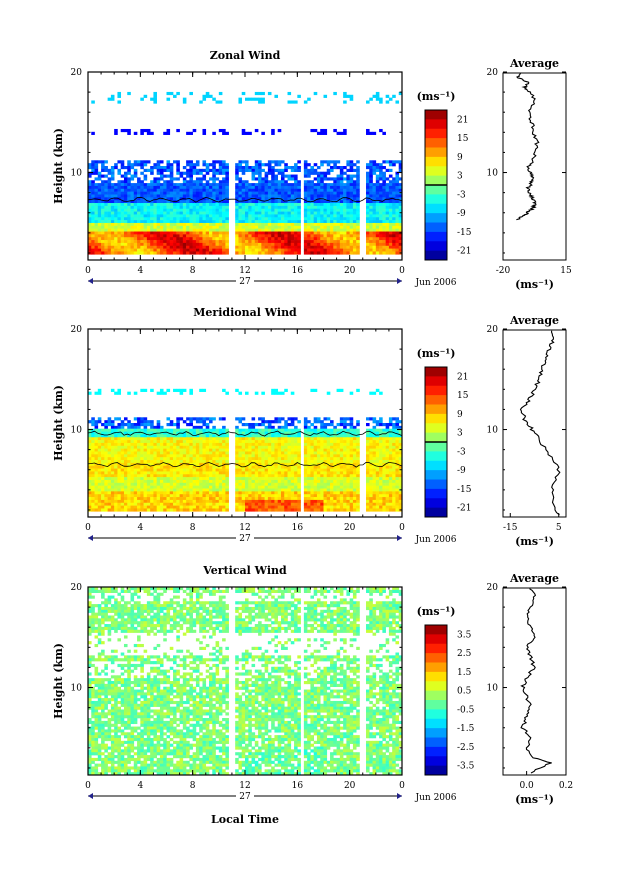  What do you see at coordinates (436, 246) in the screenshot?
I see `colorbar-swatch` at bounding box center [436, 246].